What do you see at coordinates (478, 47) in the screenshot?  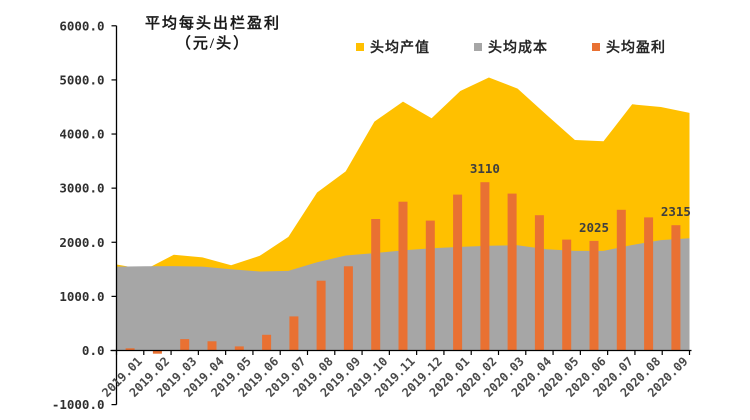 I see `cost-swatch-icon` at bounding box center [478, 47].